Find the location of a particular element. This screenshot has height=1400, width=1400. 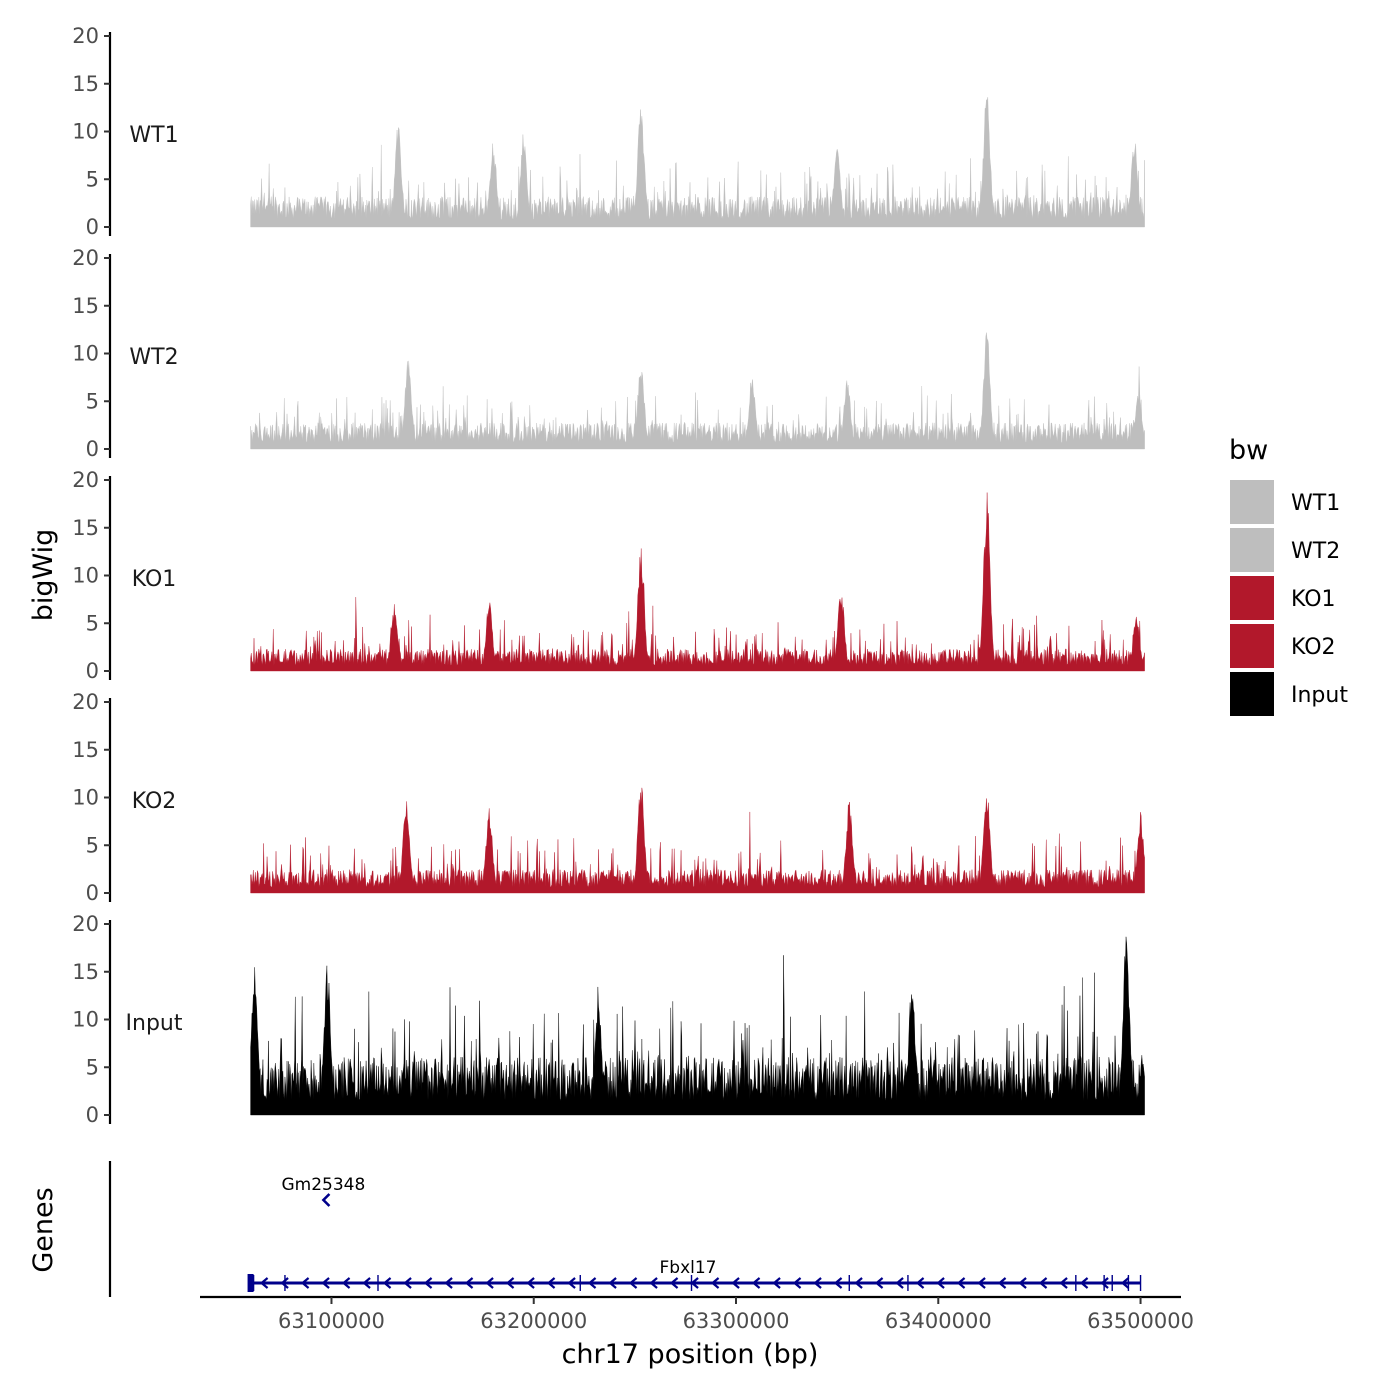

signal-area-wt1 is located at coordinates (697, 162).